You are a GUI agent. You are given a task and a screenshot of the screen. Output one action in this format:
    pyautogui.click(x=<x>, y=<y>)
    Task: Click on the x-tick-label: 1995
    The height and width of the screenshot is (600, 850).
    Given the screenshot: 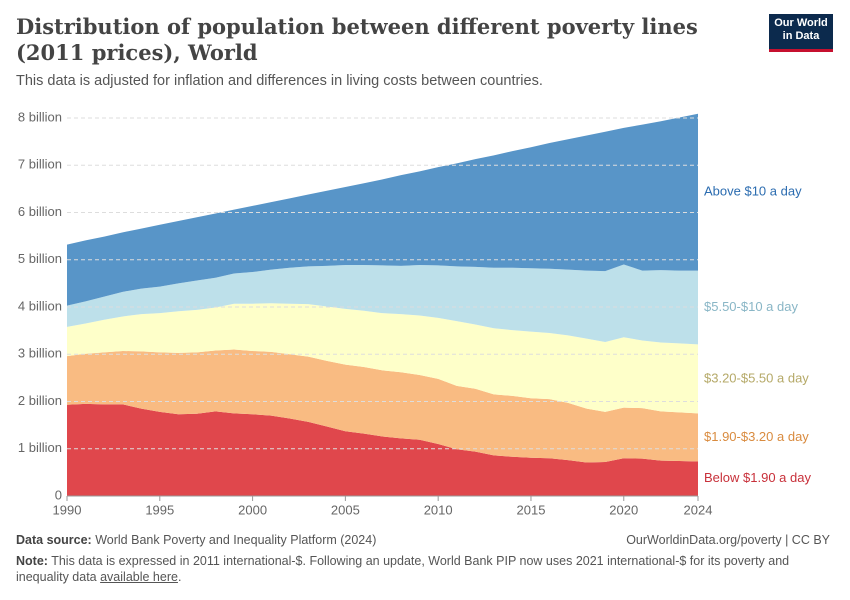 What is the action you would take?
    pyautogui.click(x=159, y=509)
    